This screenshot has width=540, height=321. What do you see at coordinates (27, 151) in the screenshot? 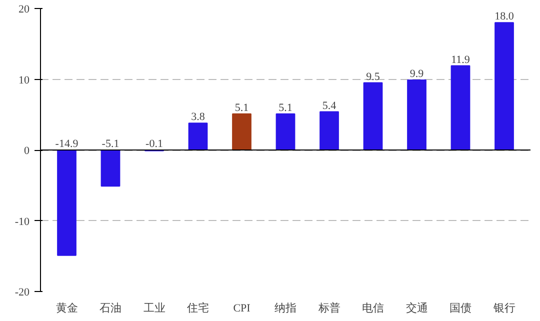
I see `y-tick-label: 0` at bounding box center [27, 151].